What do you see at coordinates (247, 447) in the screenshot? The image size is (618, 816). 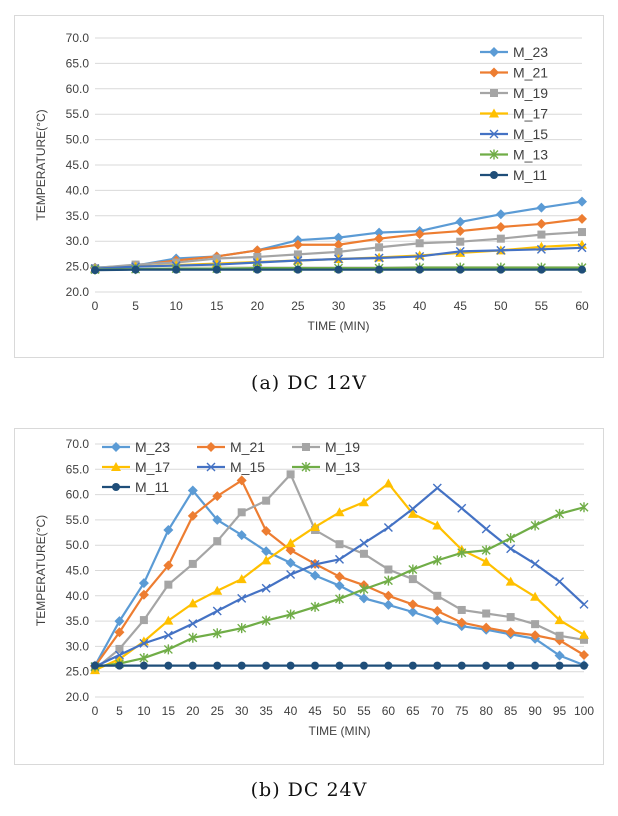 I see `chart-b-legend-label: M_21` at bounding box center [247, 447].